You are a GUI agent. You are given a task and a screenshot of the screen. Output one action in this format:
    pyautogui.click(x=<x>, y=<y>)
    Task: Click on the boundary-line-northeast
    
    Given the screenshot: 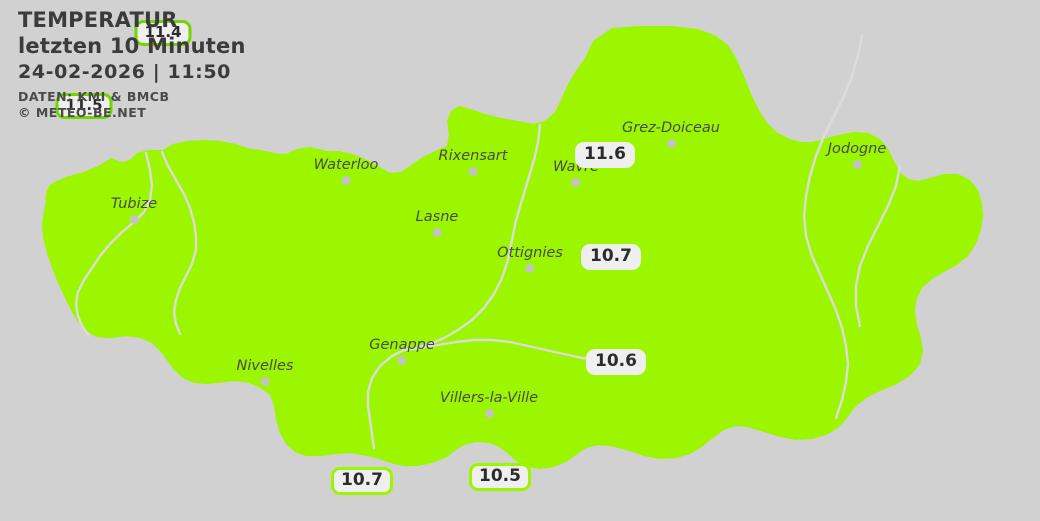 What is the action you would take?
    pyautogui.click(x=878, y=246)
    